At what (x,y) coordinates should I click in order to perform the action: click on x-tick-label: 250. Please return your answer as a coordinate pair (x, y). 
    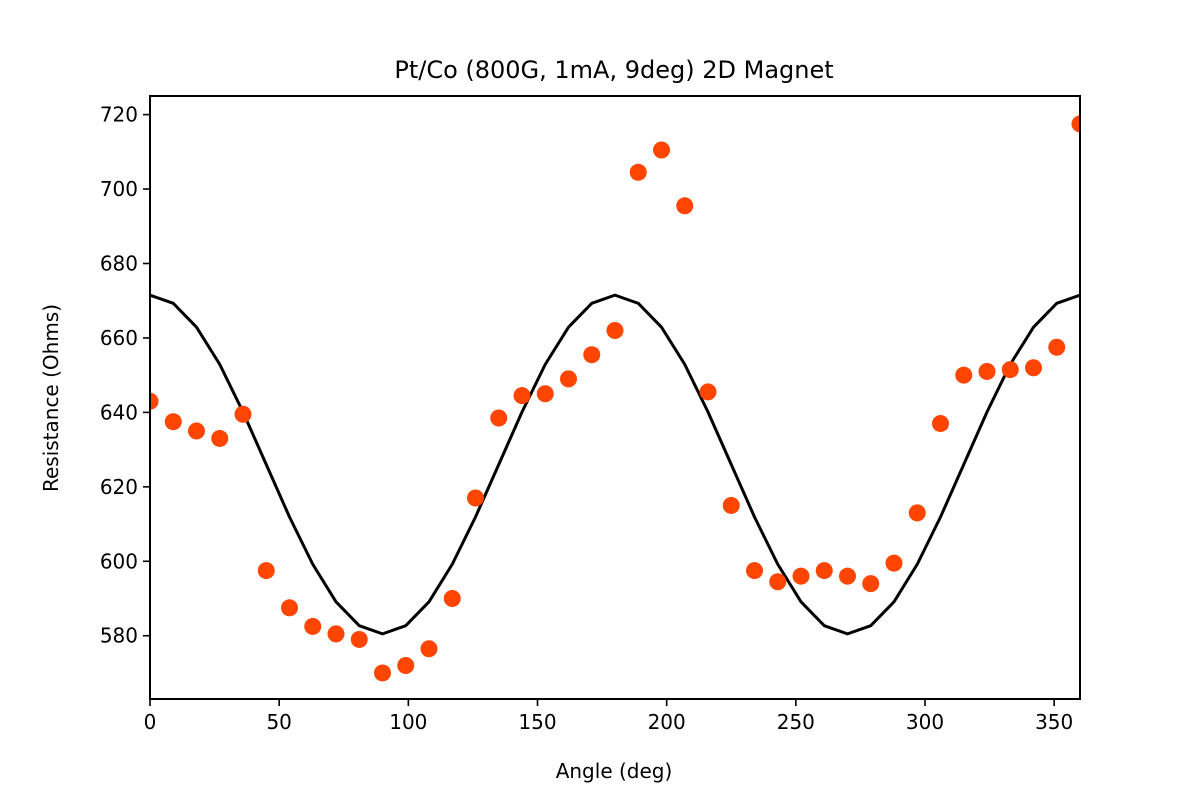
    Looking at the image, I should click on (796, 722).